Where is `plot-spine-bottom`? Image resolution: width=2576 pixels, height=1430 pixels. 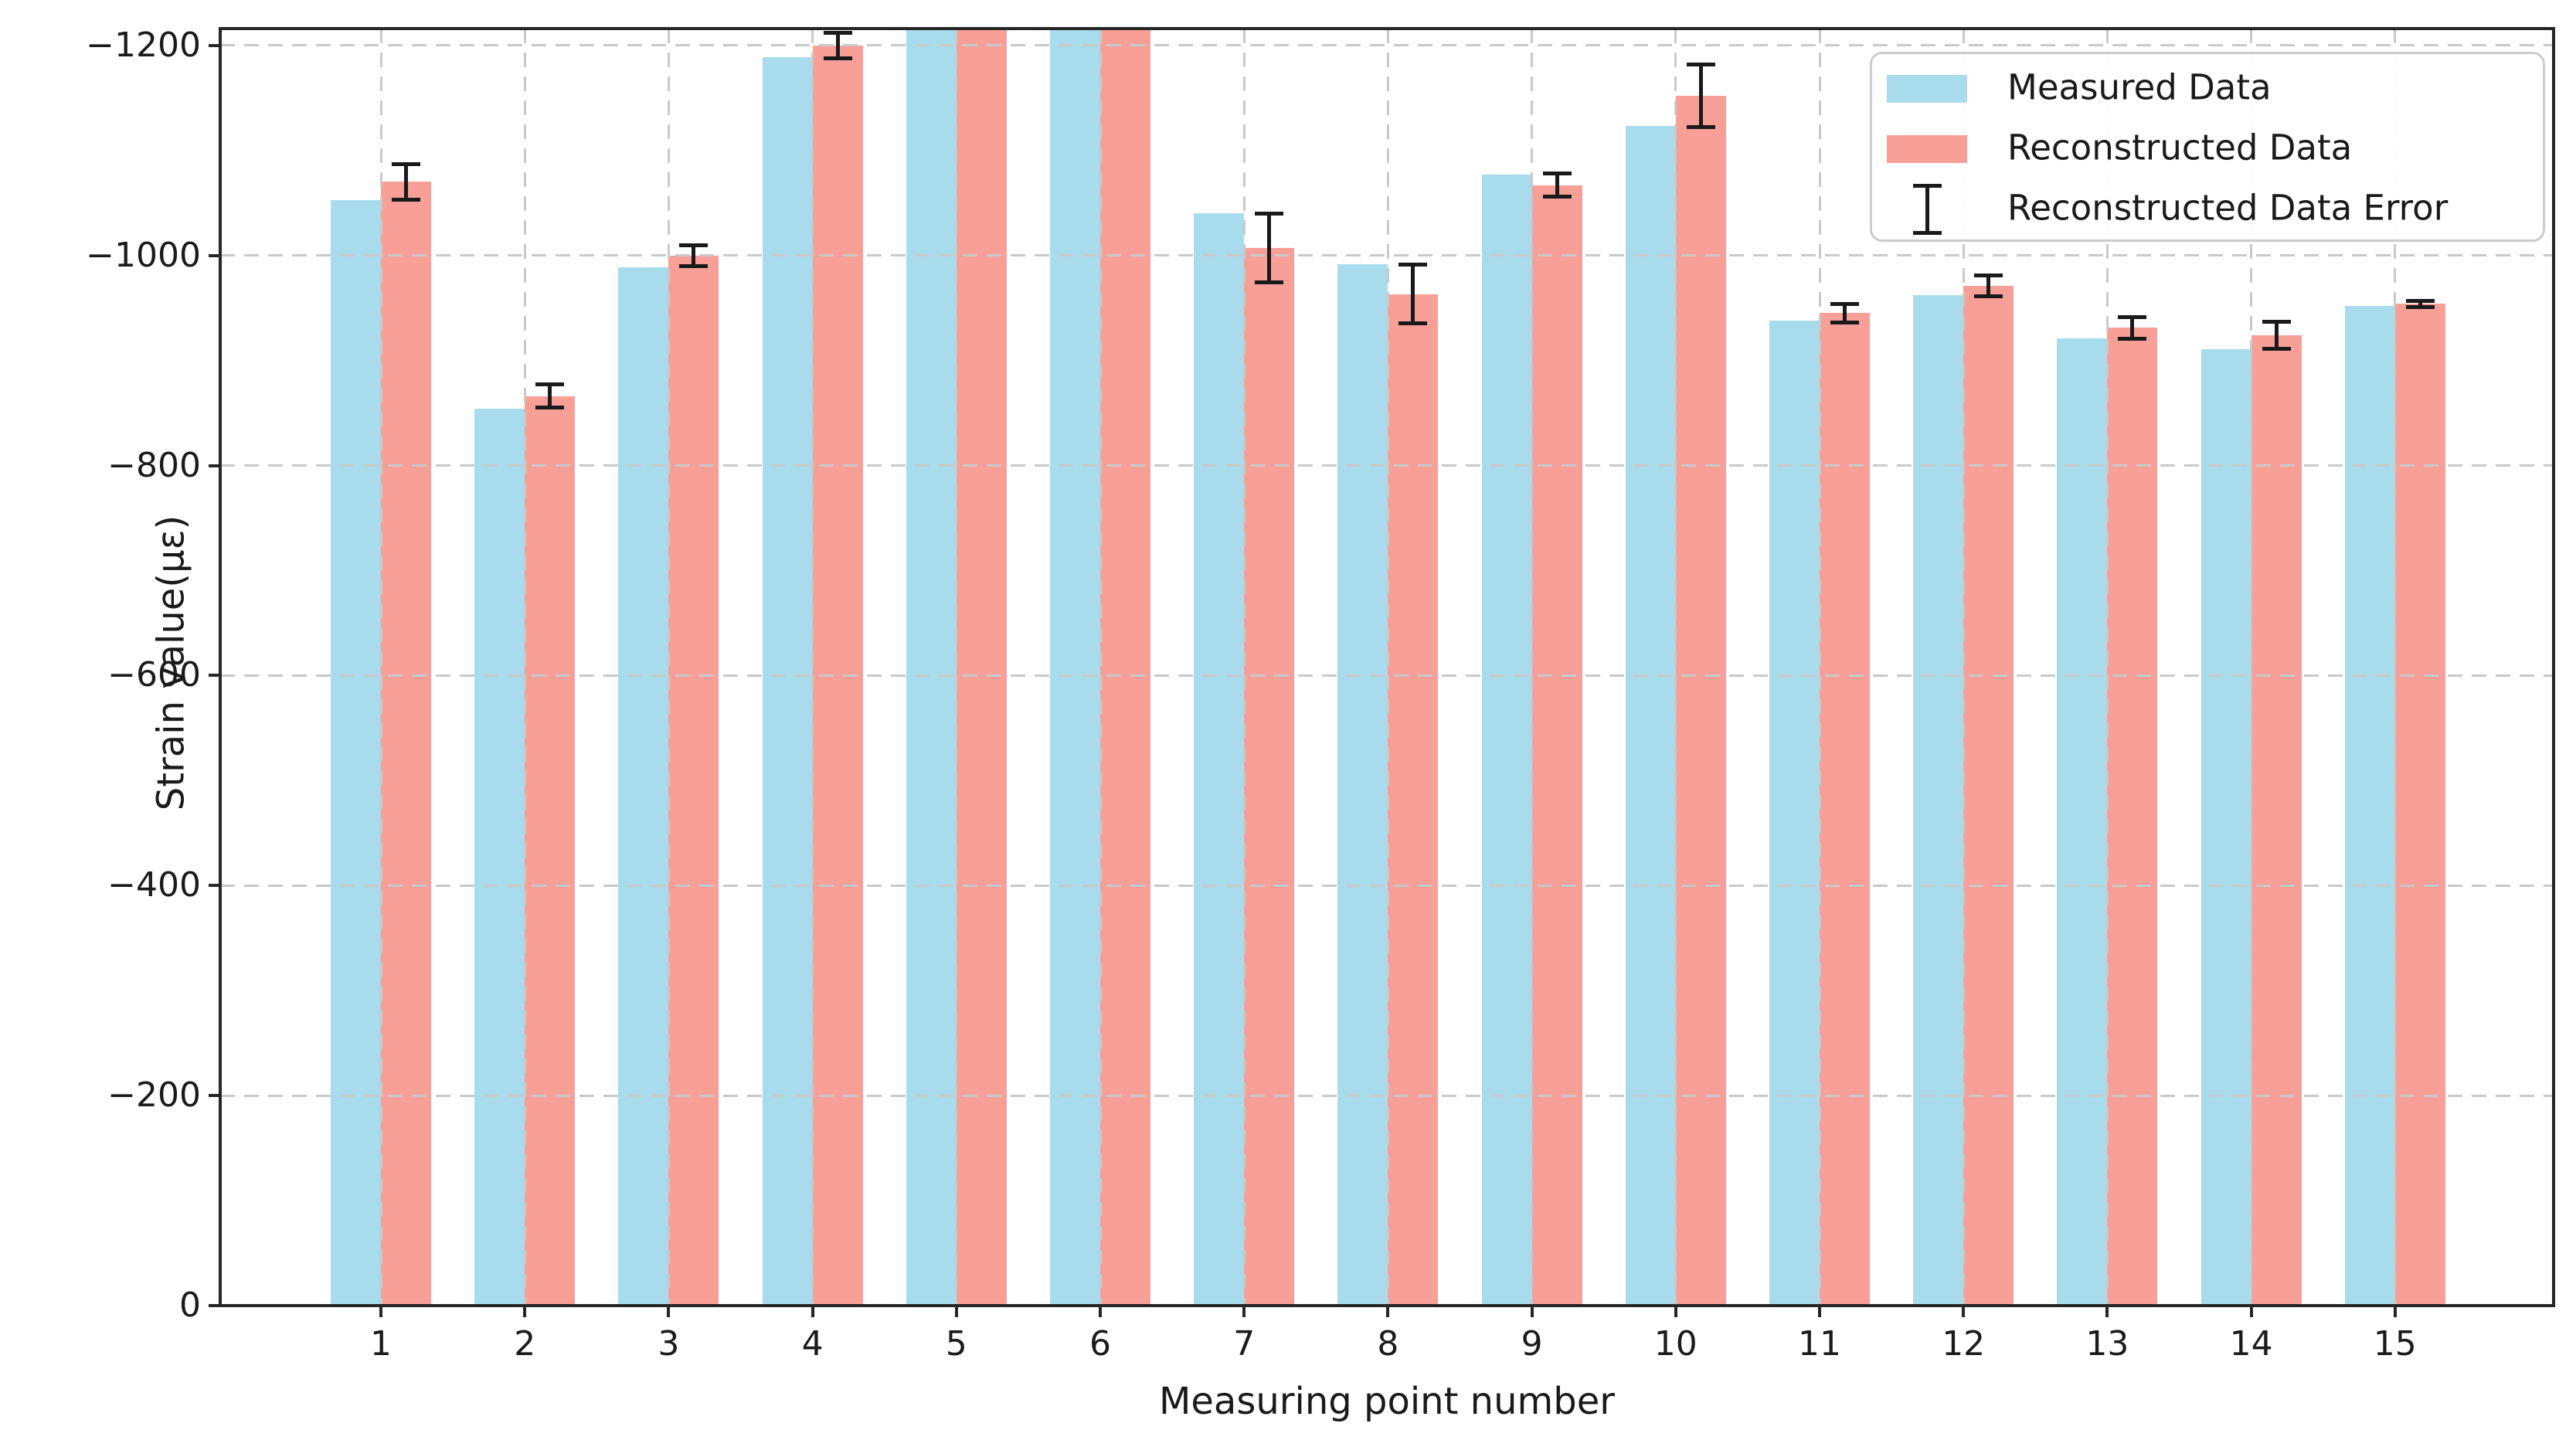 plot-spine-bottom is located at coordinates (1387, 1305).